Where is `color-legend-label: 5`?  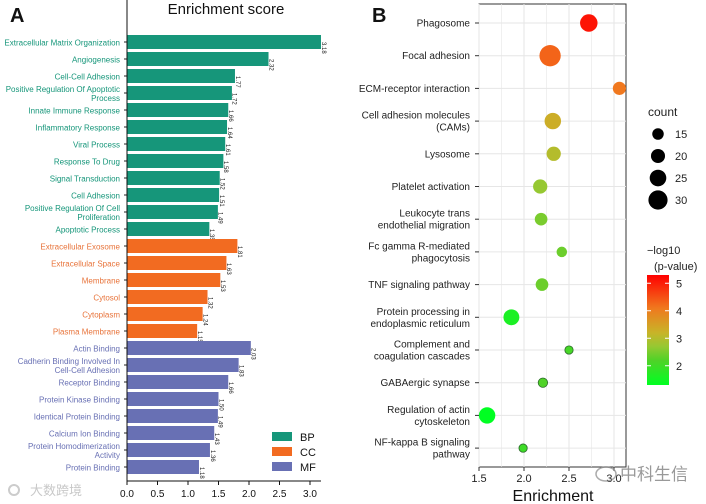
color-legend-label: 5 is located at coordinates (679, 284).